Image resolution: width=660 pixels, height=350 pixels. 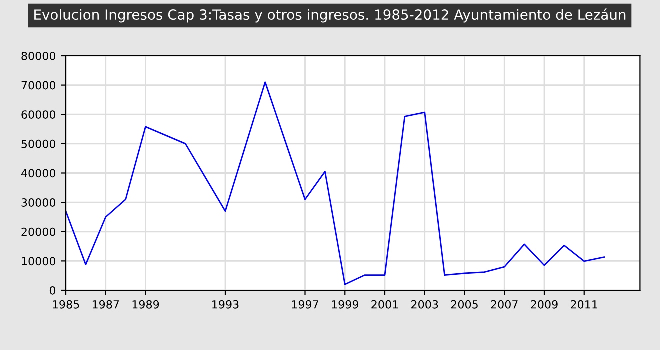 I want to click on y-tick-label: 50000, so click(x=39, y=144).